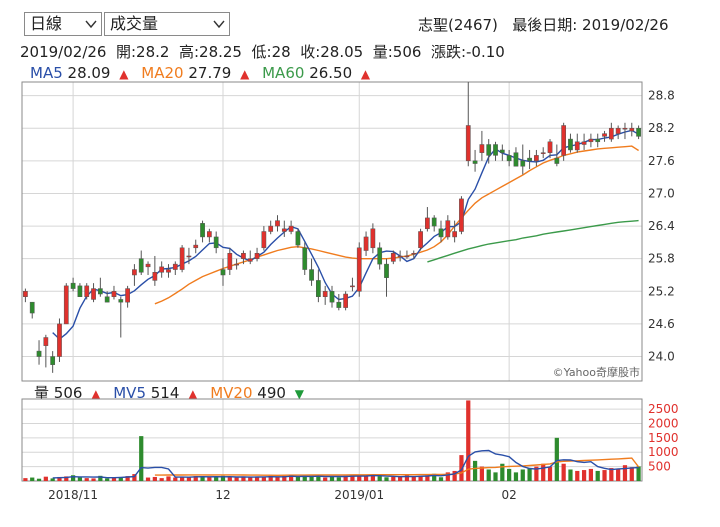 The width and height of the screenshot is (720, 527). I want to click on price-tick-label: 25.2, so click(661, 291).